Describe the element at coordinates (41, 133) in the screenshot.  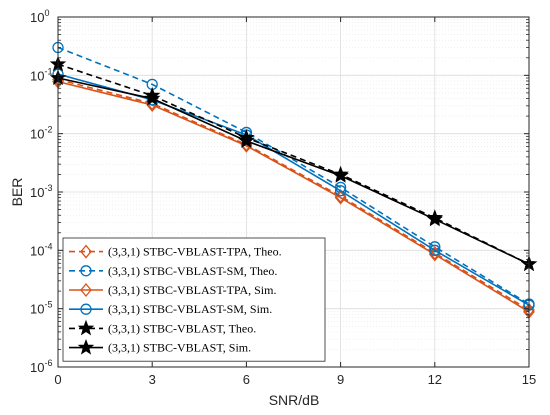
I see `y-tick-label: 10⁻²` at that location.